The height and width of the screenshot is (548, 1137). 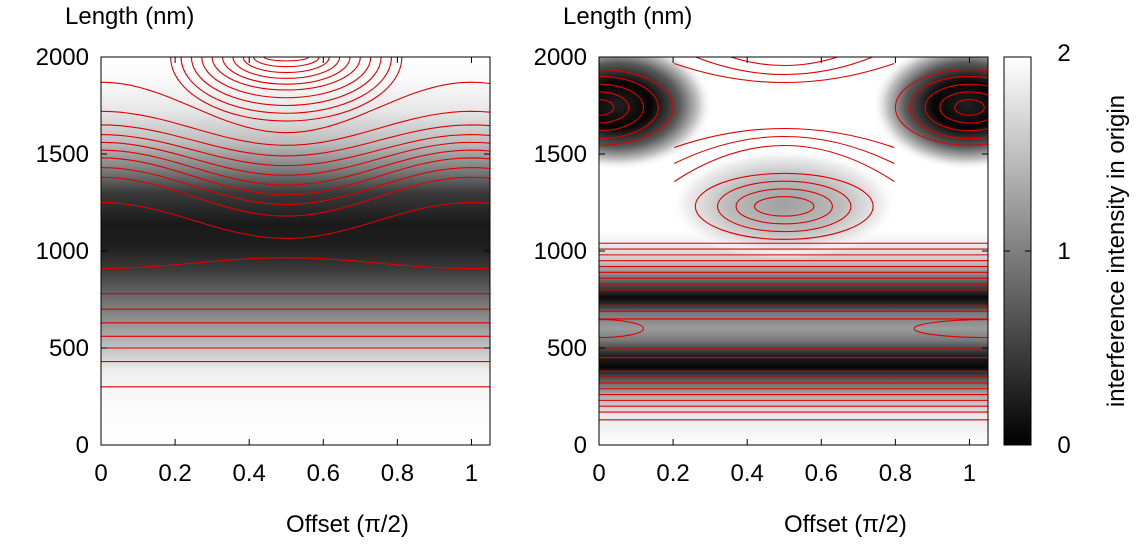 What do you see at coordinates (471, 473) in the screenshot?
I see `left-x-tick-label: 1` at bounding box center [471, 473].